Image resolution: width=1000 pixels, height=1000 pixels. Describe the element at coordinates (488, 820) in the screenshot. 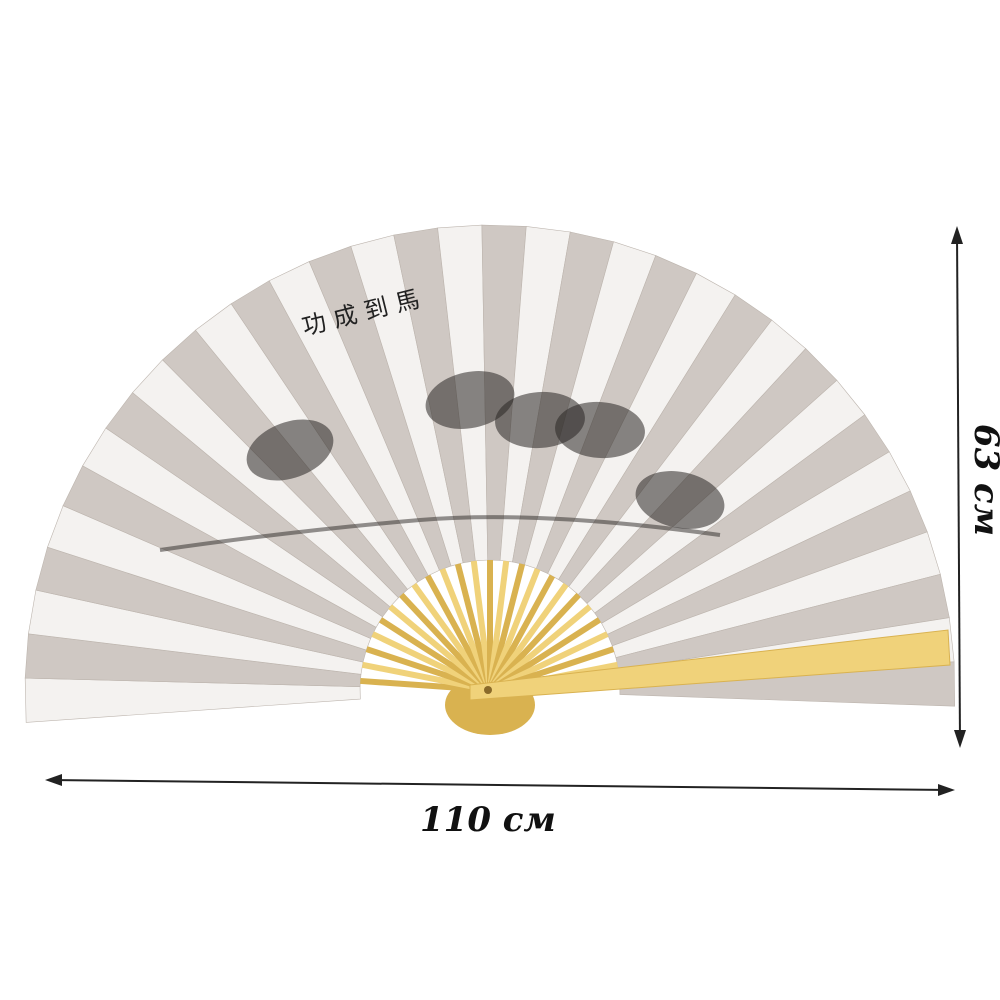

I see `width-label: 110 см` at that location.